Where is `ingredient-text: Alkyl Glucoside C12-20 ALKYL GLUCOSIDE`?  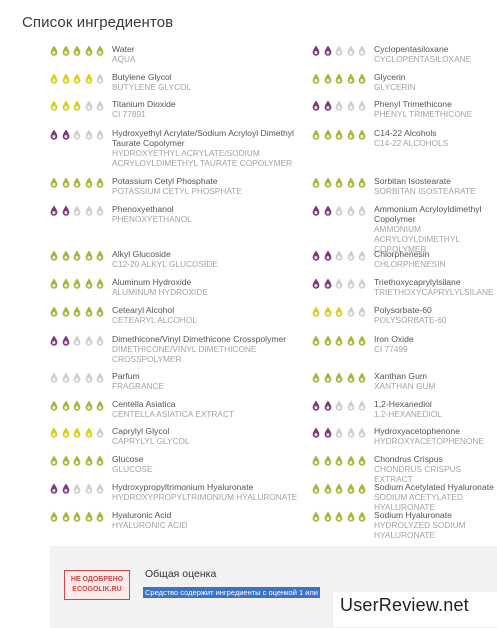
ingredient-text: Alkyl Glucoside C12-20 ALKYL GLUCOSIDE is located at coordinates (213, 259).